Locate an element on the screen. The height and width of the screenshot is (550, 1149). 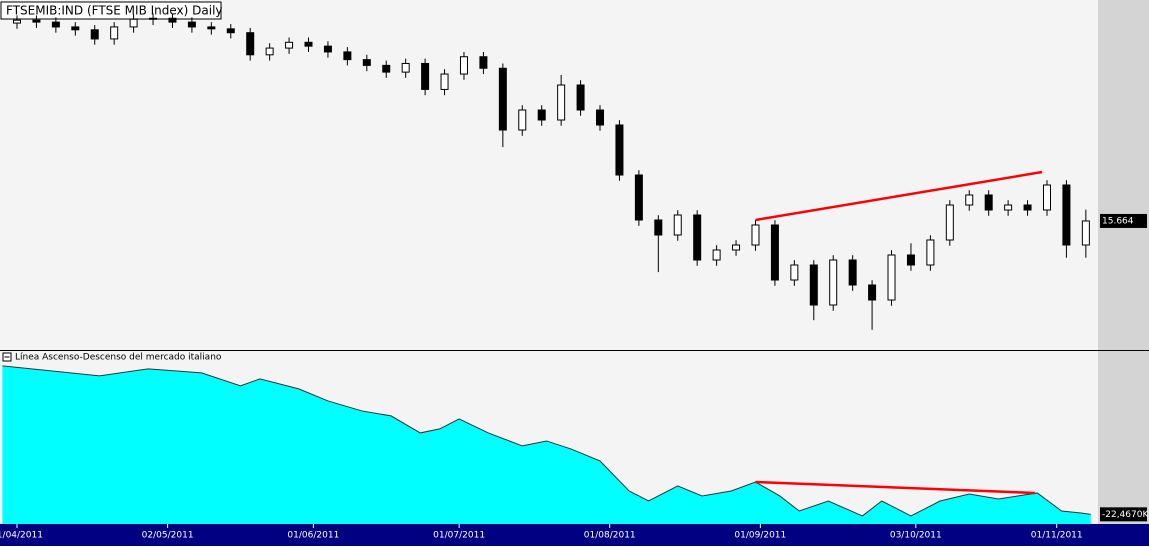
date-axis is located at coordinates (574, 535).